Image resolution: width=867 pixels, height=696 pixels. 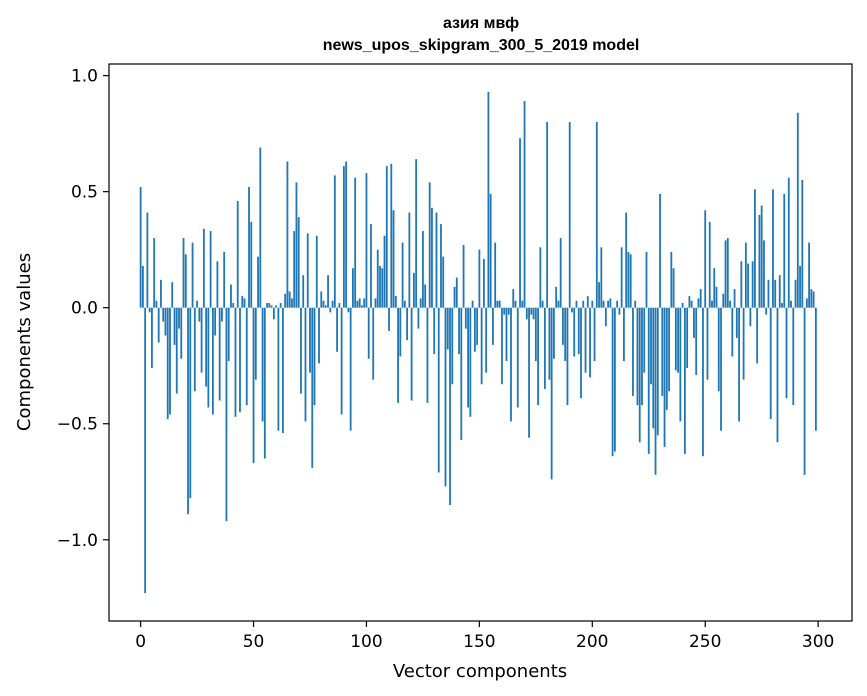 What do you see at coordinates (592, 642) in the screenshot?
I see `x-tick-label: 200` at bounding box center [592, 642].